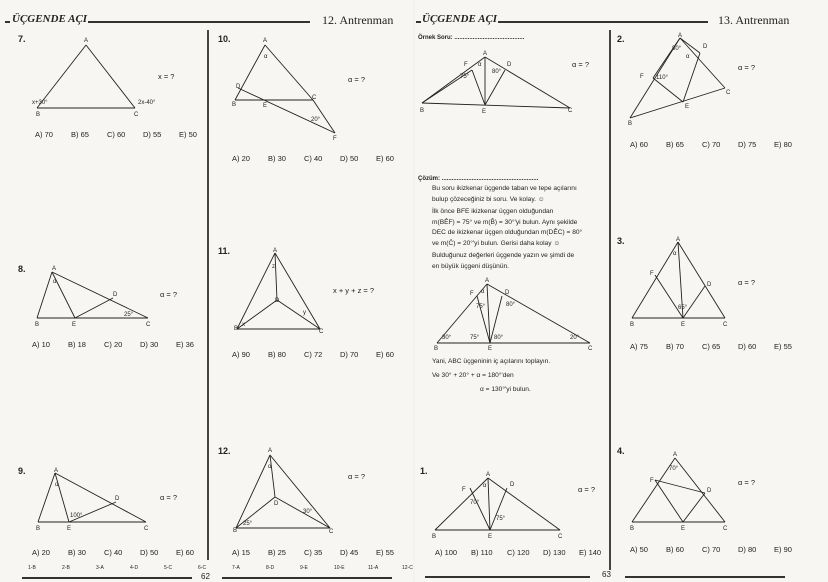 The height and width of the screenshot is (582, 828). What do you see at coordinates (675, 144) in the screenshot?
I see `answer-option: B) 65` at bounding box center [675, 144].